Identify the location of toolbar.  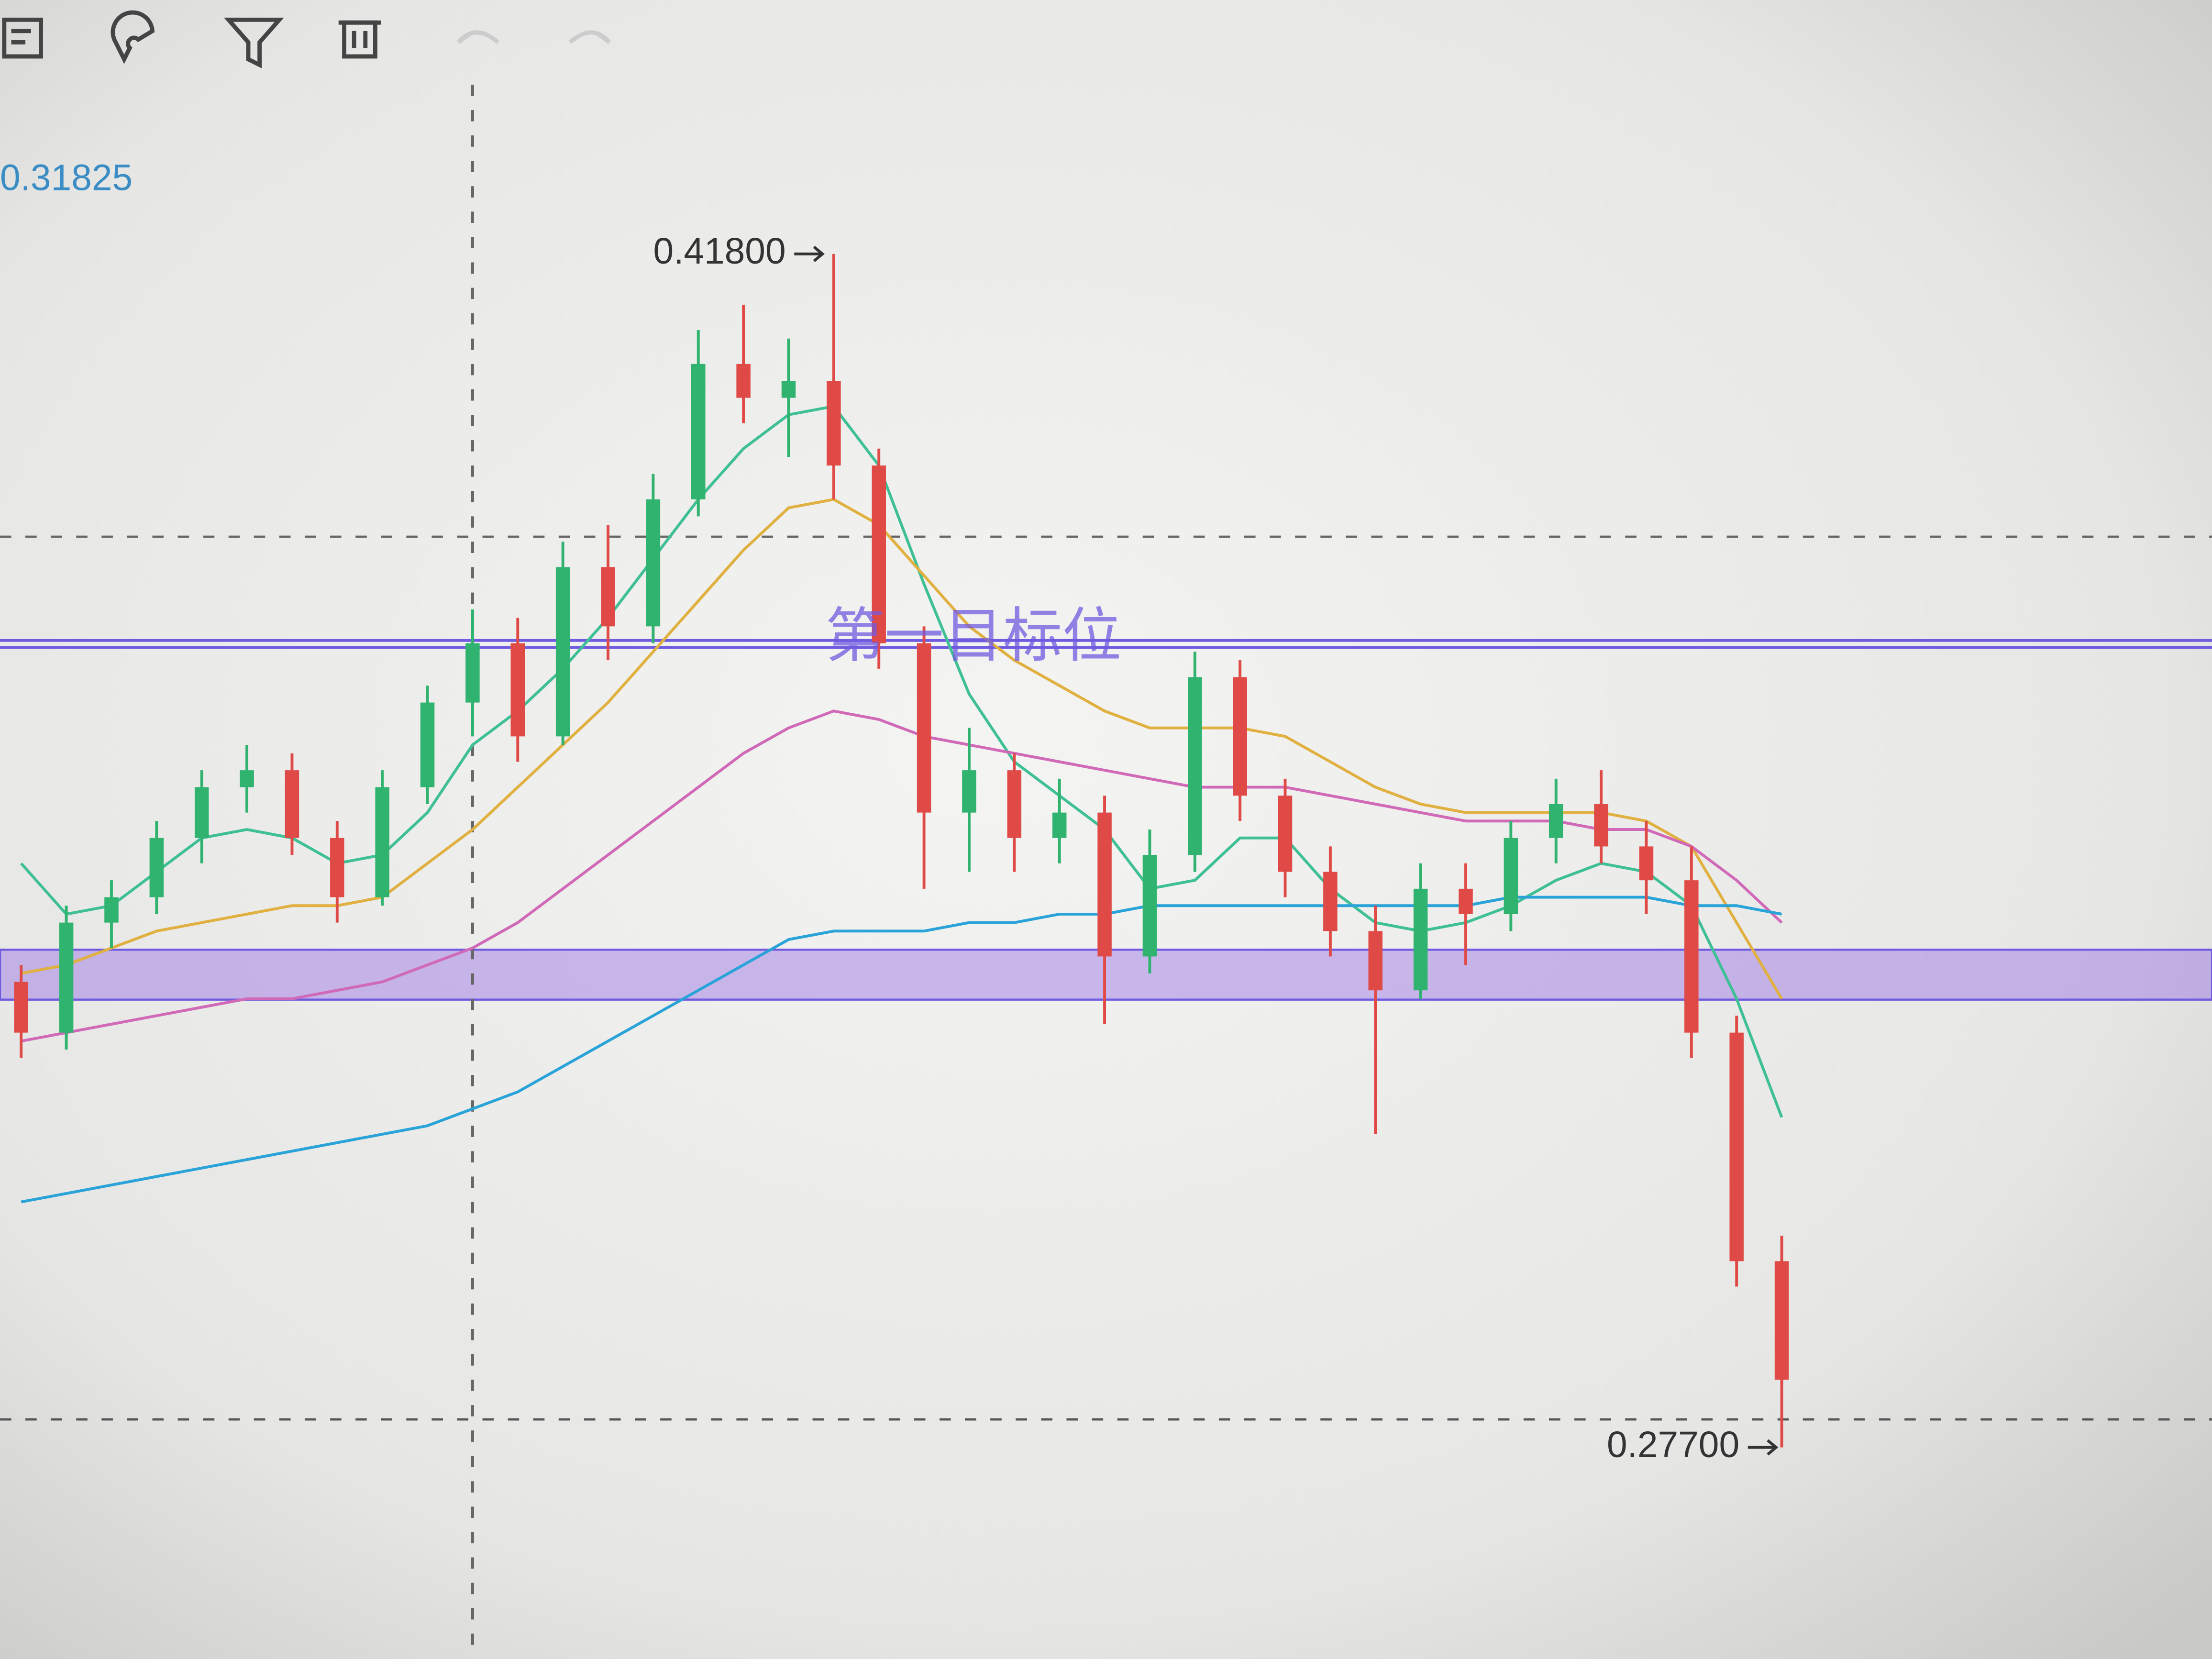
(306, 39).